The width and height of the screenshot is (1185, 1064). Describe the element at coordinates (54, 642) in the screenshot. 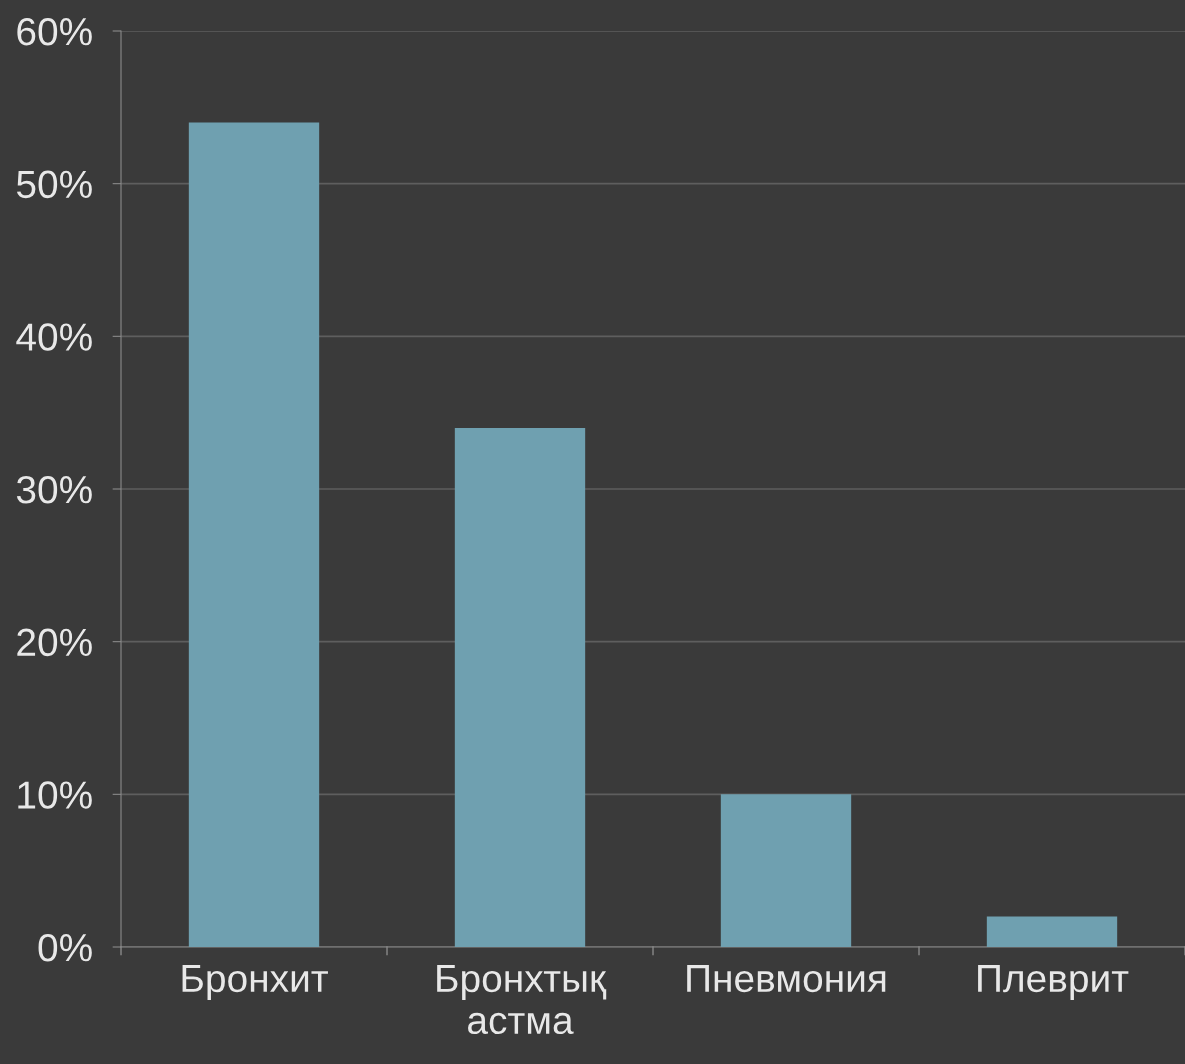

I see `y-tick-label: 20%` at that location.